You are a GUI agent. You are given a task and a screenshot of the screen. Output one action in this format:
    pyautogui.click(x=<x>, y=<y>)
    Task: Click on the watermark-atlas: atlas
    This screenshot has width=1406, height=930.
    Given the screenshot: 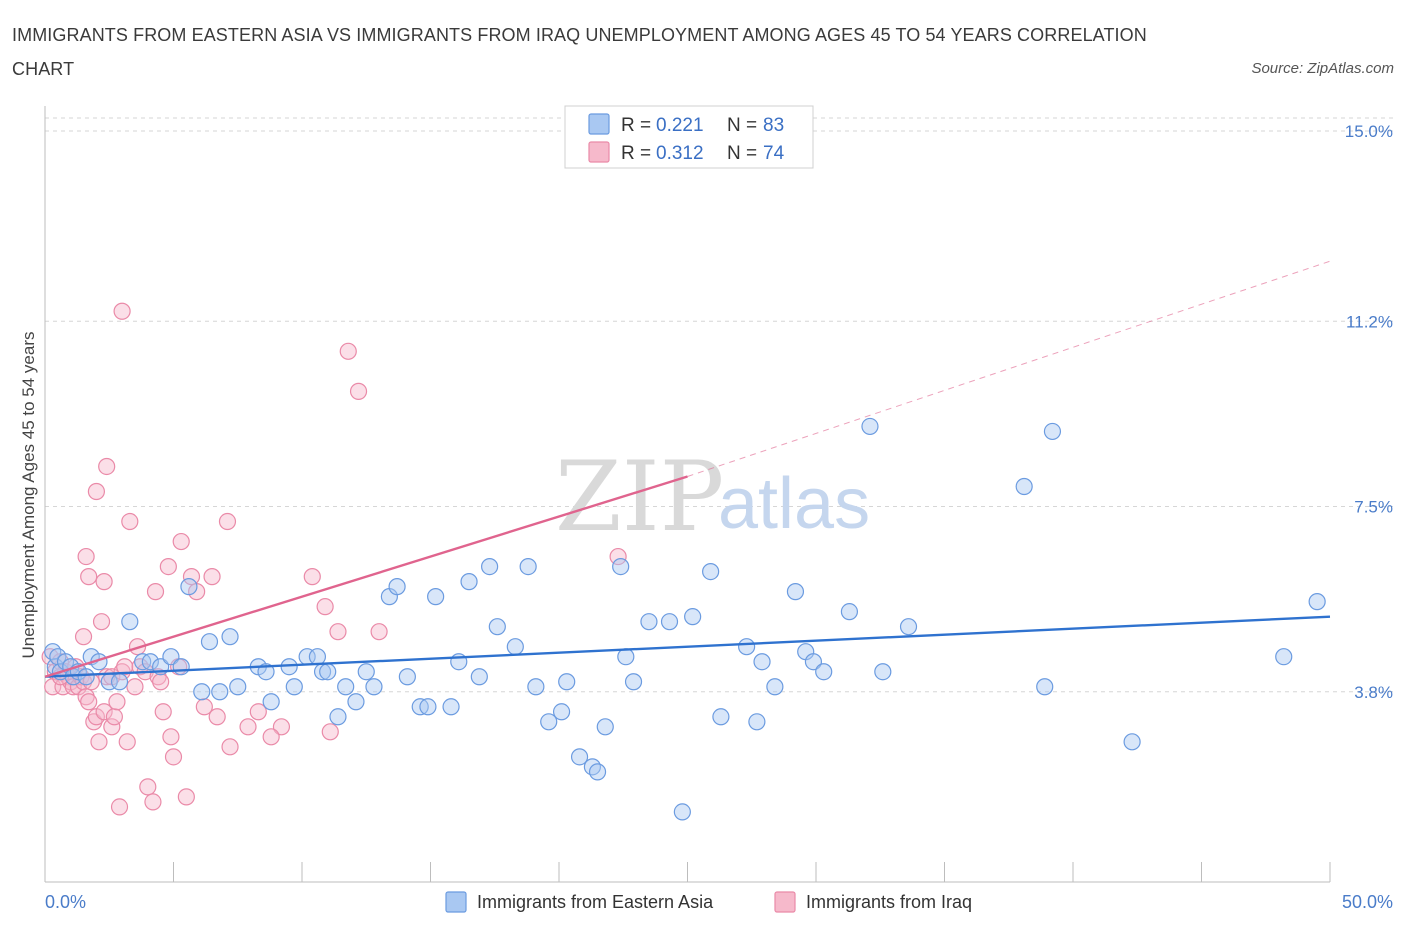 What is the action you would take?
    pyautogui.click(x=794, y=504)
    